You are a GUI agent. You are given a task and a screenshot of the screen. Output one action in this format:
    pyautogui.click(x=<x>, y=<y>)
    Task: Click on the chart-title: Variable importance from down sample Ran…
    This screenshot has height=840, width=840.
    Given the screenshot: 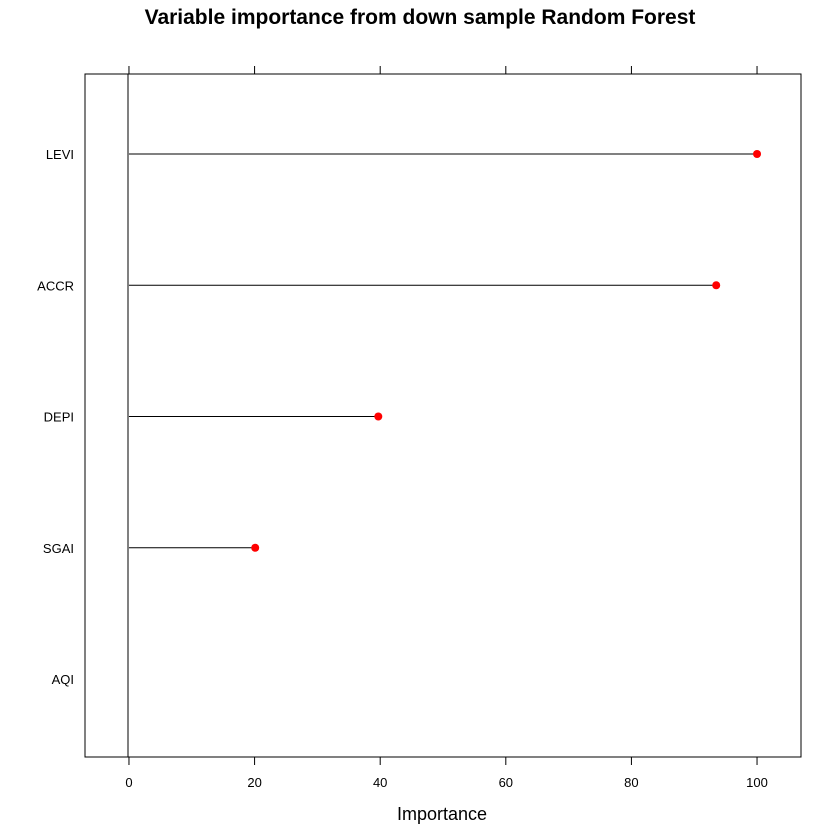 What is the action you would take?
    pyautogui.click(x=420, y=17)
    